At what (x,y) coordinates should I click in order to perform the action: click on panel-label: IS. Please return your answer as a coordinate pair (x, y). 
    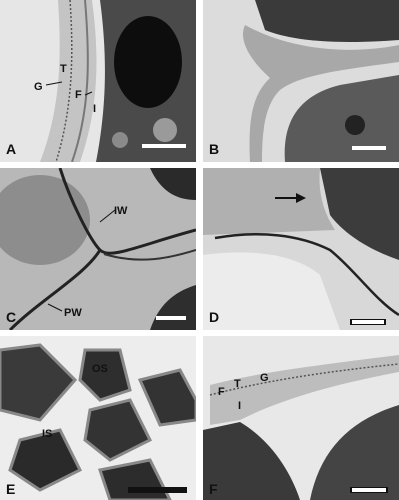
    Looking at the image, I should click on (47, 434).